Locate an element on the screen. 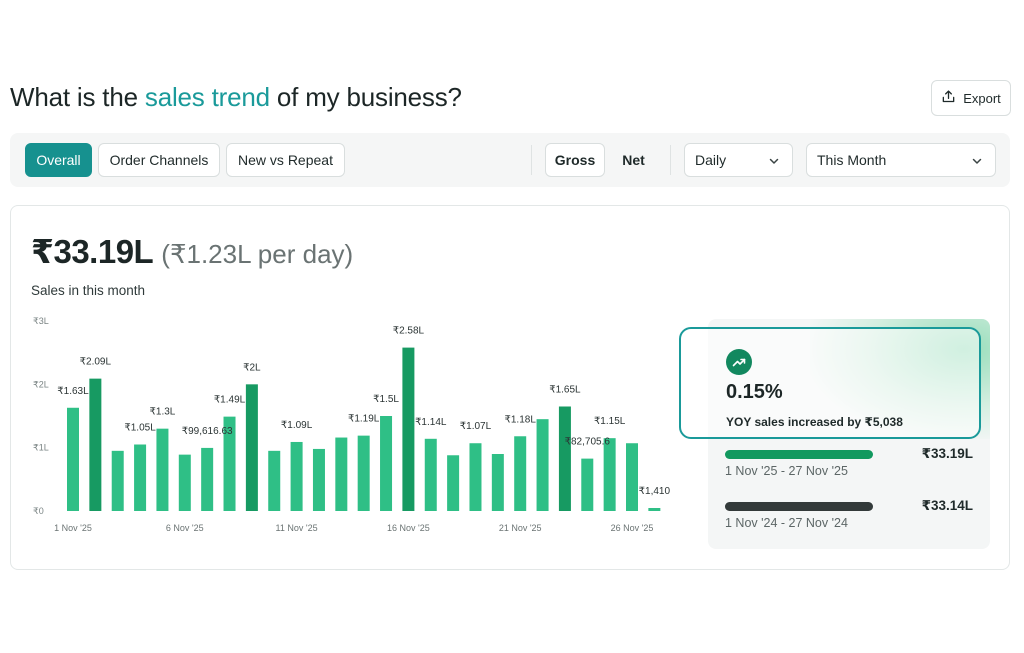 Image resolution: width=1024 pixels, height=653 pixels. data-label: ₹99,616.63 is located at coordinates (207, 431).